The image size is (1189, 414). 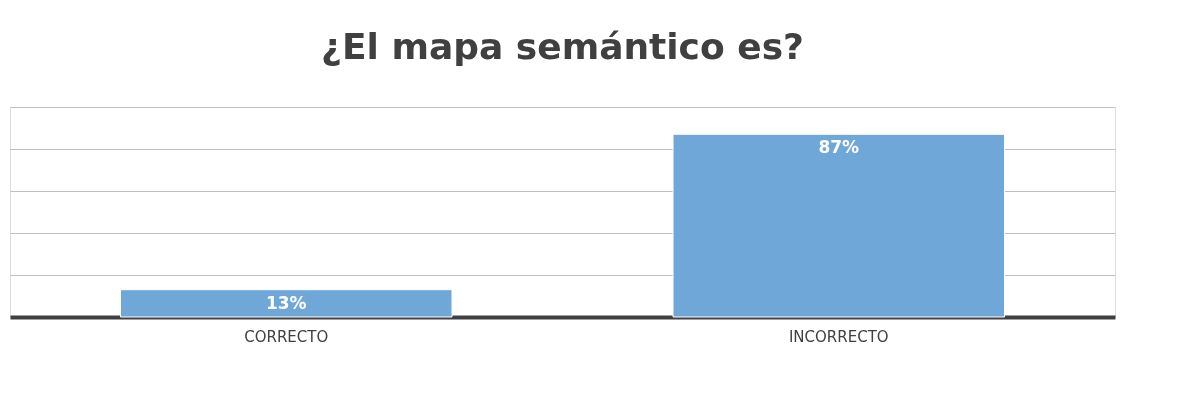 I want to click on chart-title: ¿El mapa semántico es?, so click(x=562, y=46).